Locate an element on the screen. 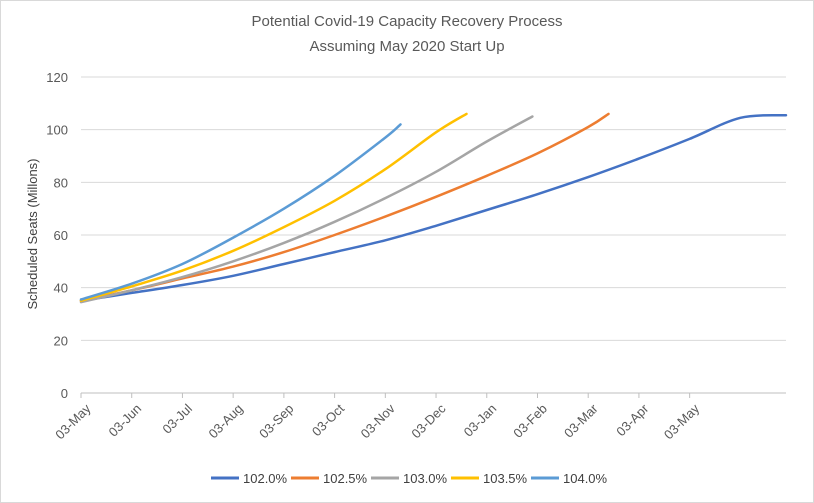 Image resolution: width=814 pixels, height=503 pixels. x-tick-label: 03-Dec is located at coordinates (428, 421).